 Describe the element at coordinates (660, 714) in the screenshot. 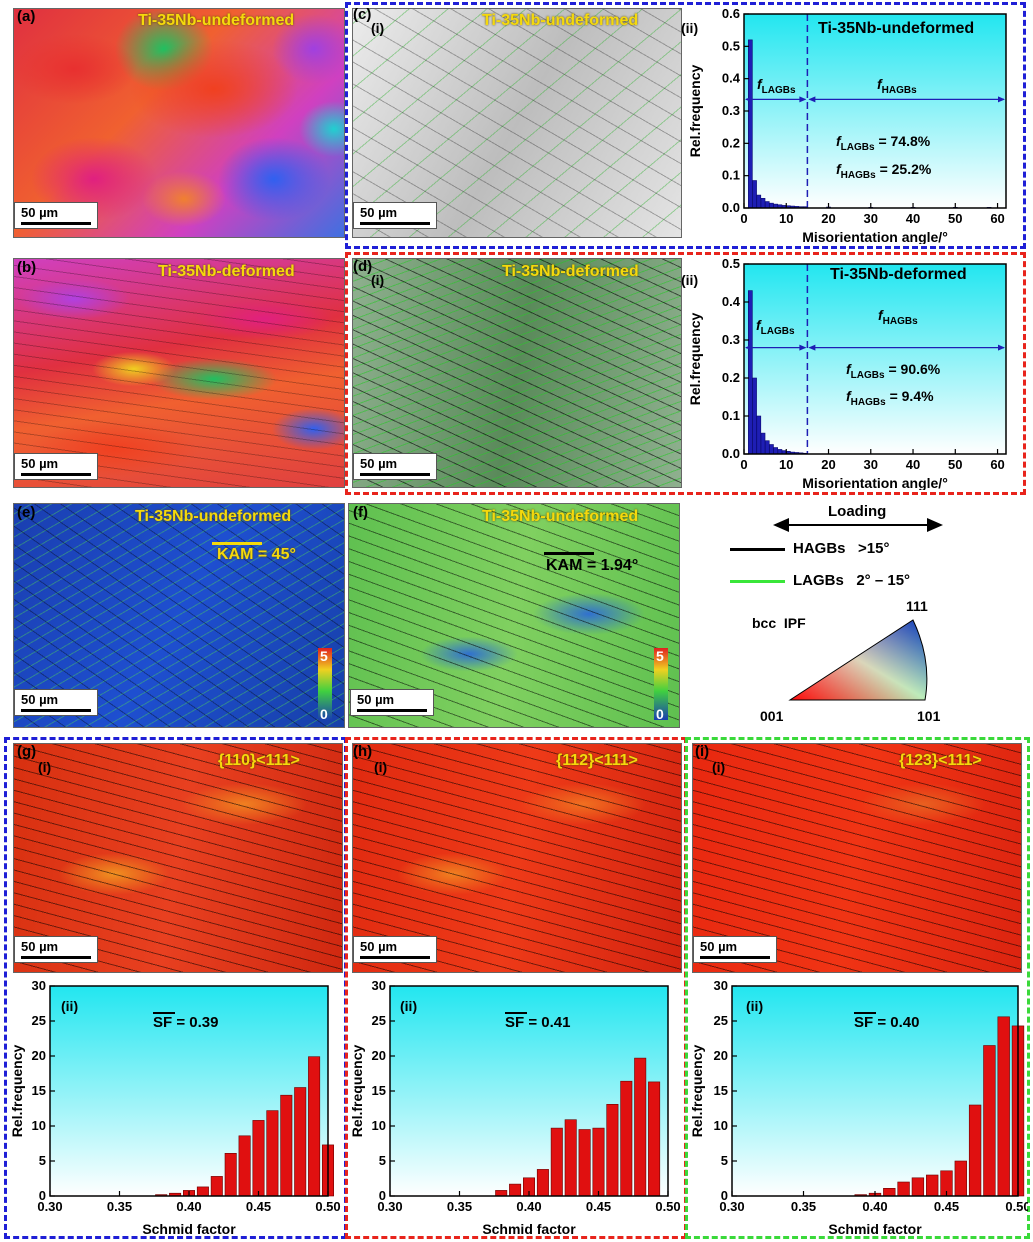

I see `kam-cb-min-f: 0` at that location.